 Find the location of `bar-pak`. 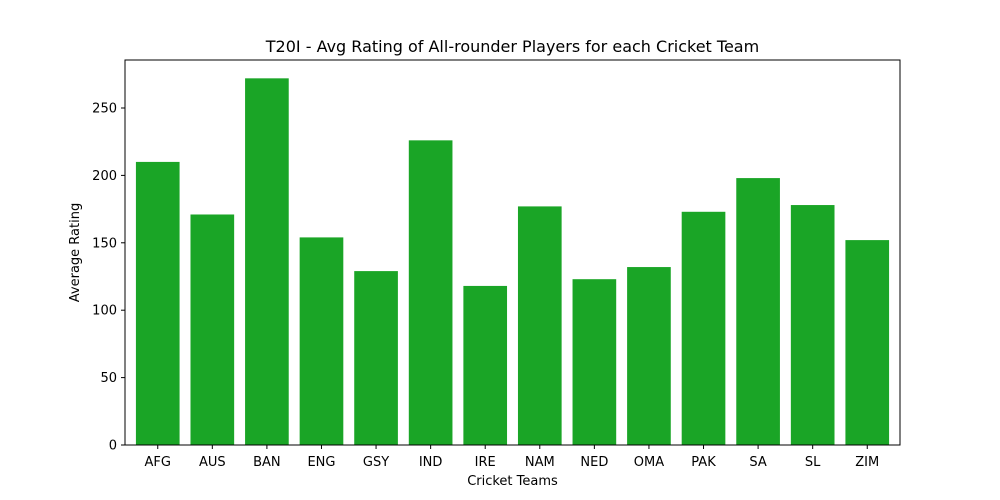

bar-pak is located at coordinates (703, 328).